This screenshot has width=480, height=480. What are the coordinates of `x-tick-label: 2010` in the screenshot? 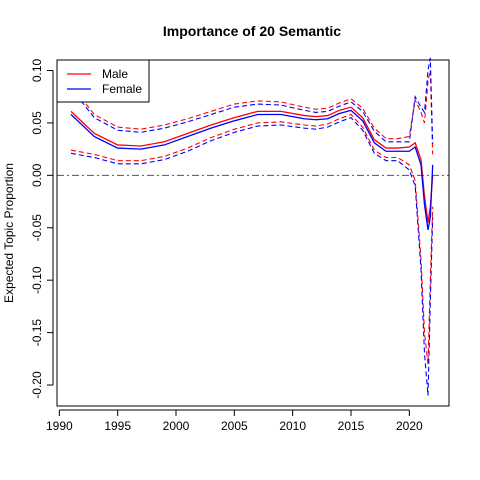 It's located at (292, 426).